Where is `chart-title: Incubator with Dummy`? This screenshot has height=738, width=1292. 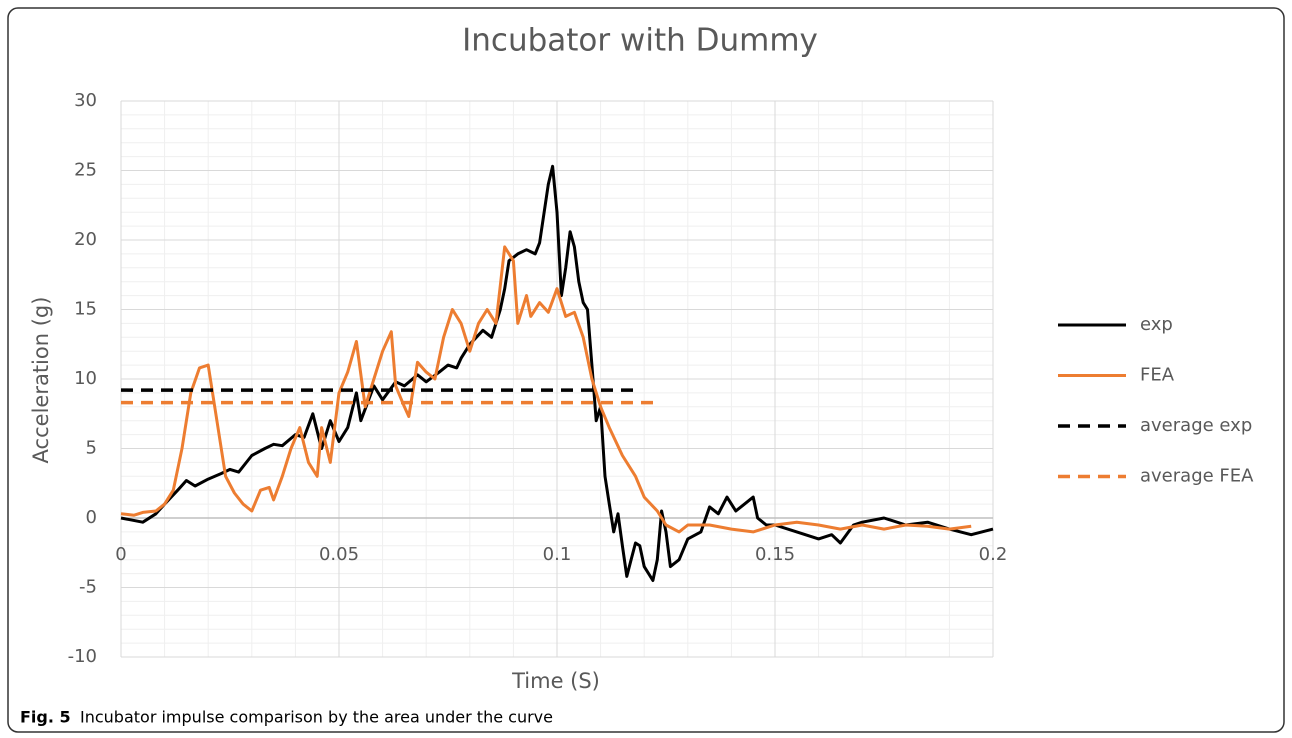 chart-title: Incubator with Dummy is located at coordinates (640, 41).